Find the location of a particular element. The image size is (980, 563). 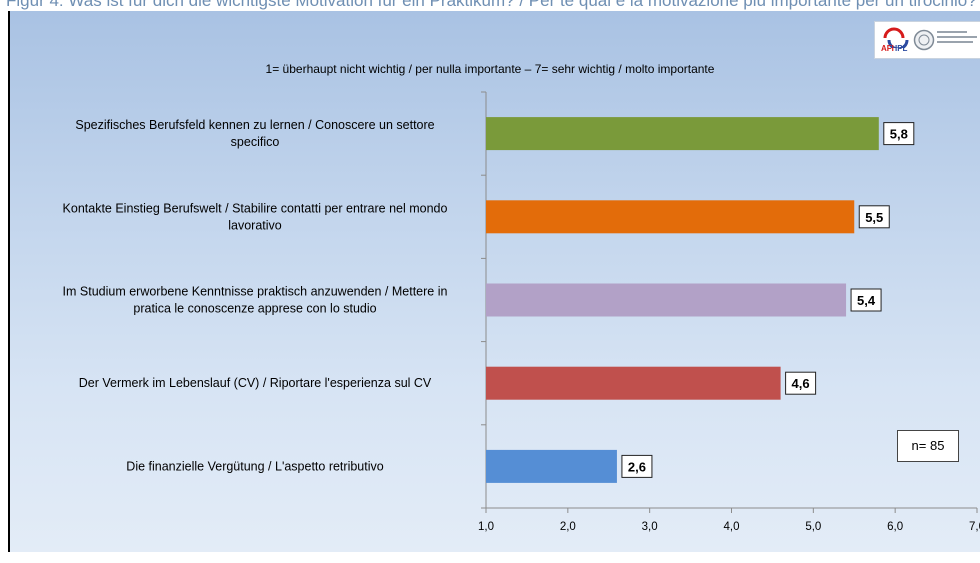

institution-logo: AFI IPL is located at coordinates (927, 40).